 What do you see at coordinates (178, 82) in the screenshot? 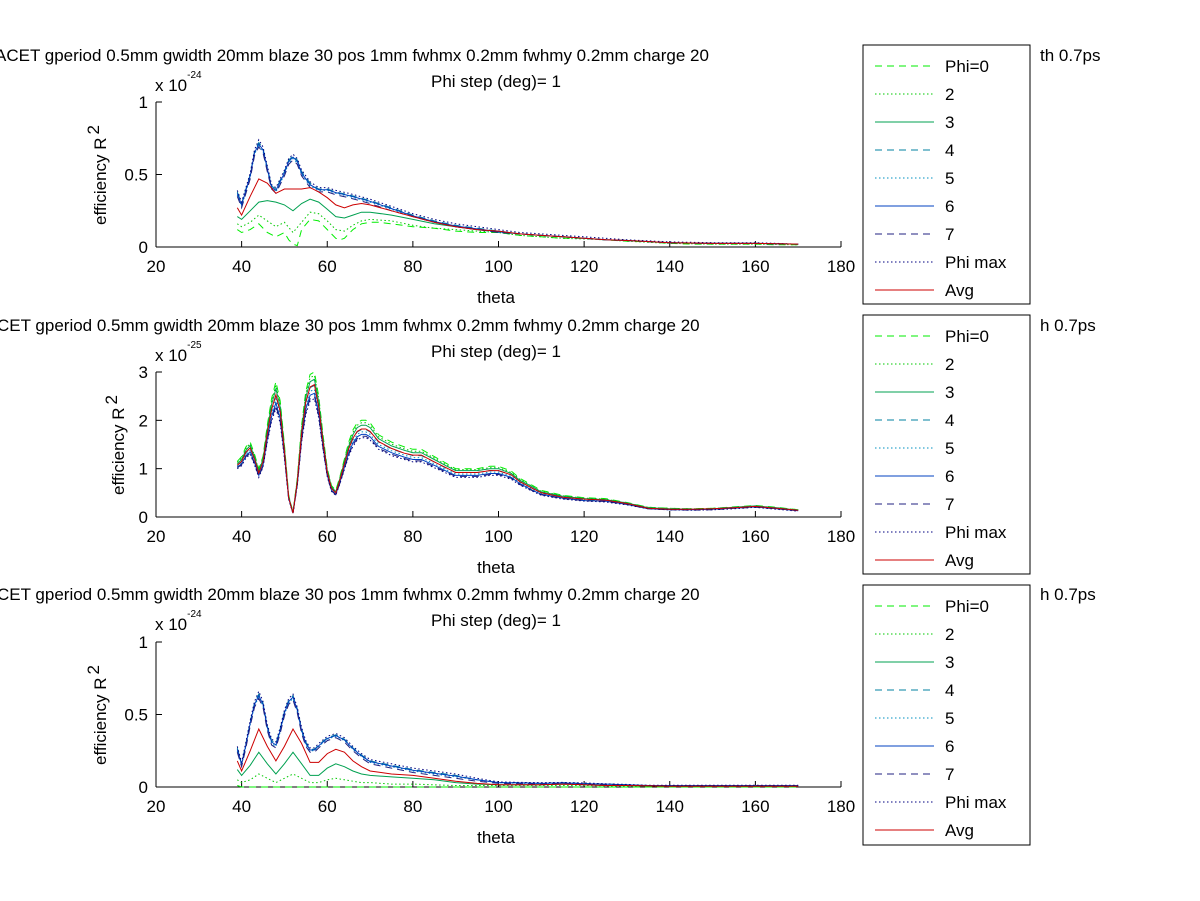
I see `subplot-1-y-exponent: x 10-24` at bounding box center [178, 82].